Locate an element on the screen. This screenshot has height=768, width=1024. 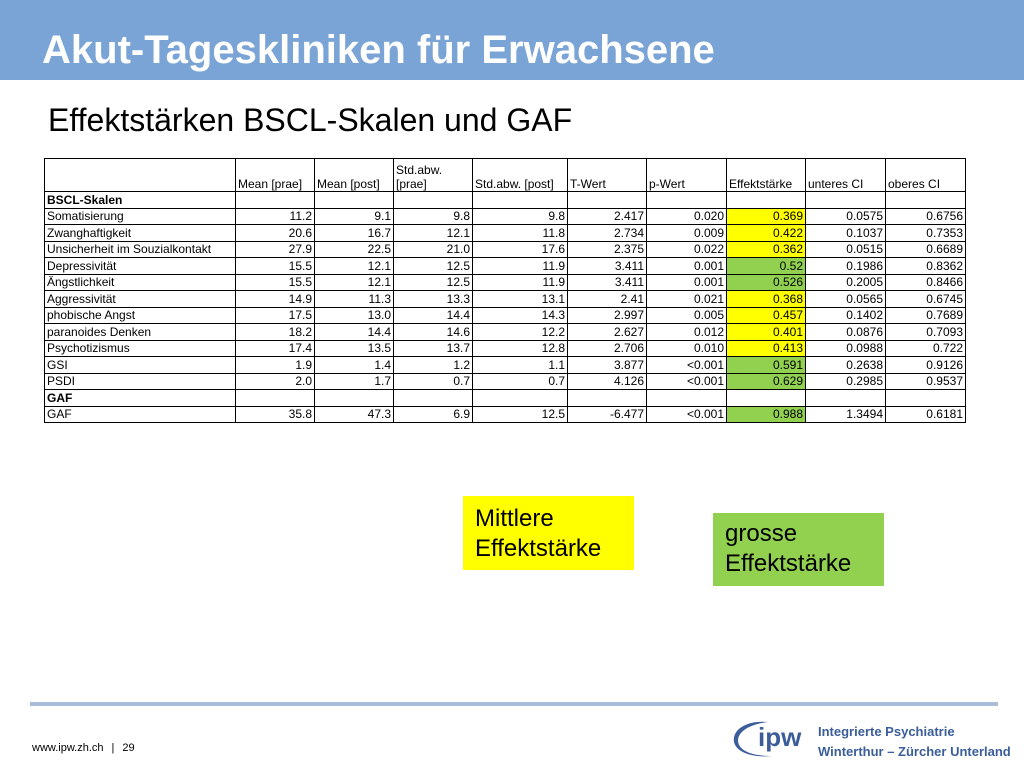
value-cell: 0.0988 is located at coordinates (845, 348).